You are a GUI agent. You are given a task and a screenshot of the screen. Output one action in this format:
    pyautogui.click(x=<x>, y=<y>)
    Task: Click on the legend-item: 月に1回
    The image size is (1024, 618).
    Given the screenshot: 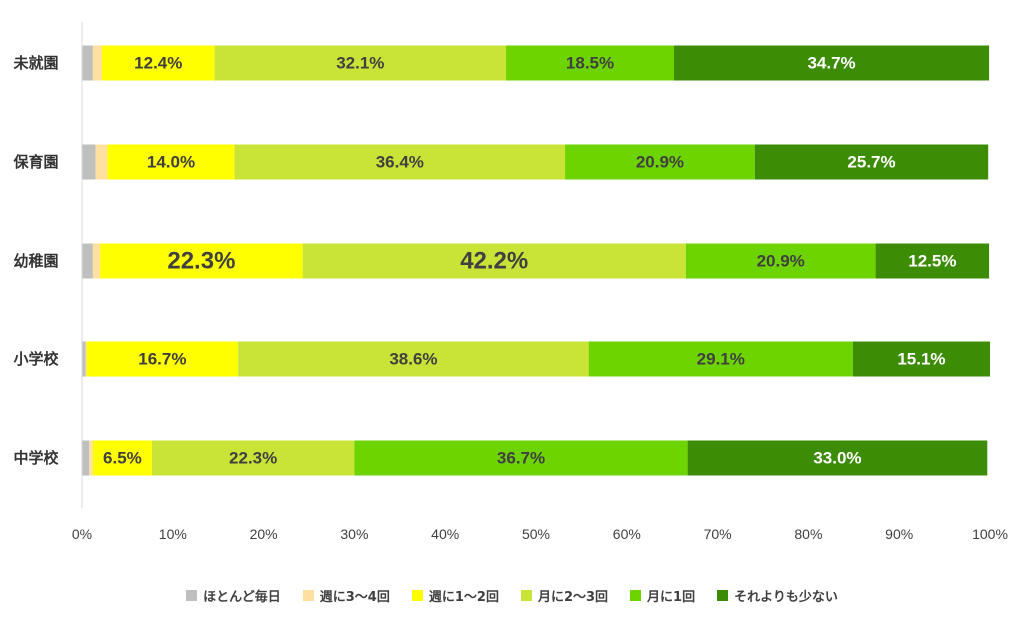 What is the action you would take?
    pyautogui.click(x=662, y=595)
    